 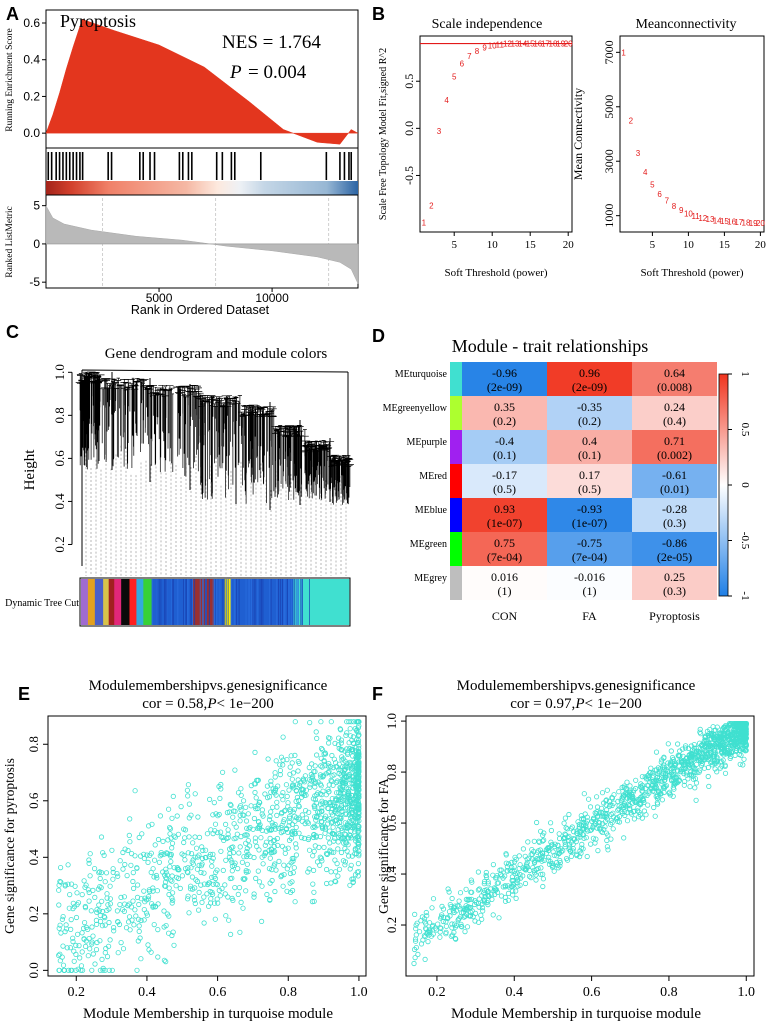 I want to click on cell-correlation: -0.96, so click(x=504, y=373).